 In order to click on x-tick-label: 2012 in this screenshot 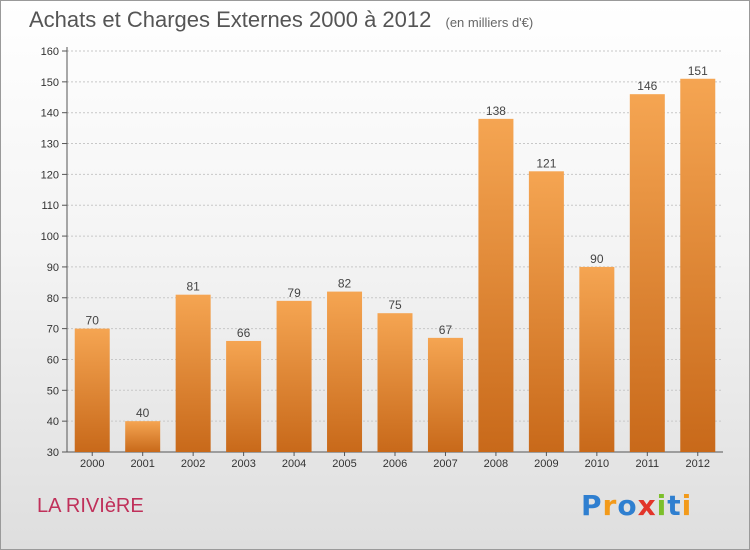, I will do `click(698, 464)`.